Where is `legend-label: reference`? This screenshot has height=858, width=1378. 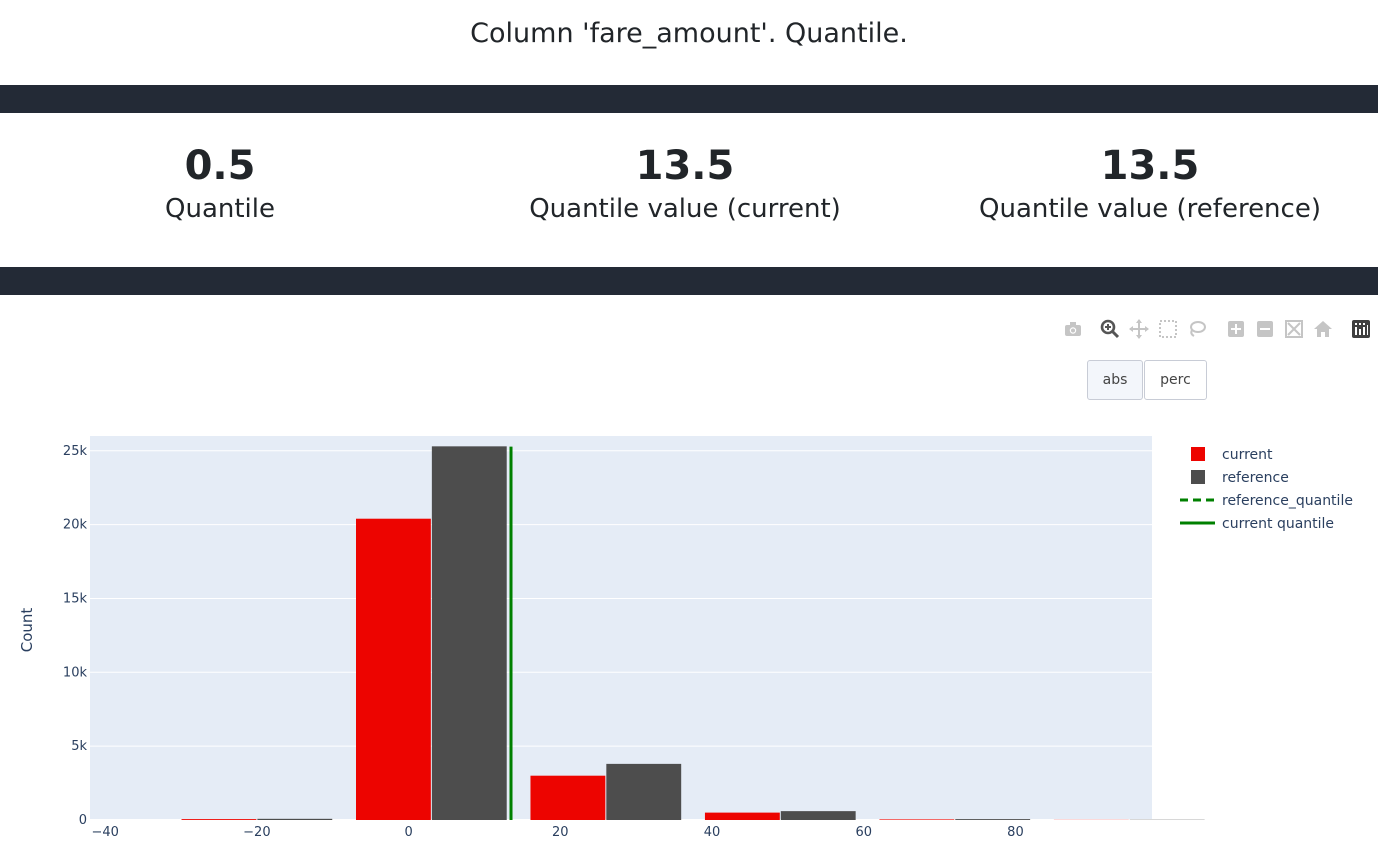
legend-label: reference is located at coordinates (1255, 478).